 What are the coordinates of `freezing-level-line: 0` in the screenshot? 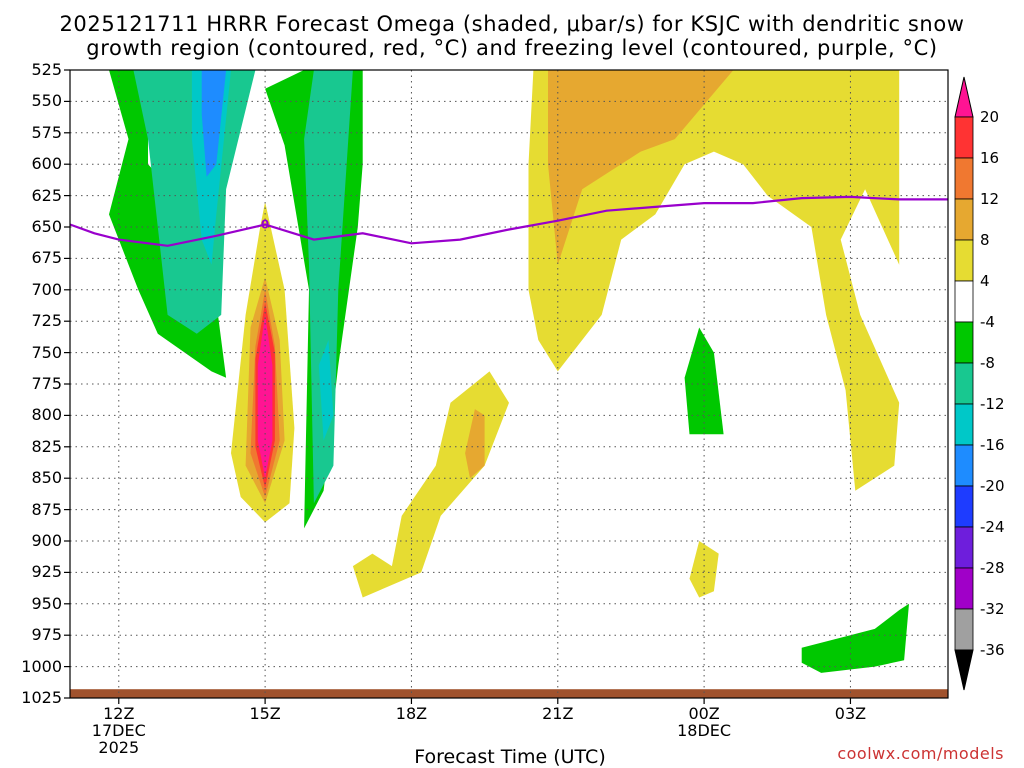 It's located at (509, 221).